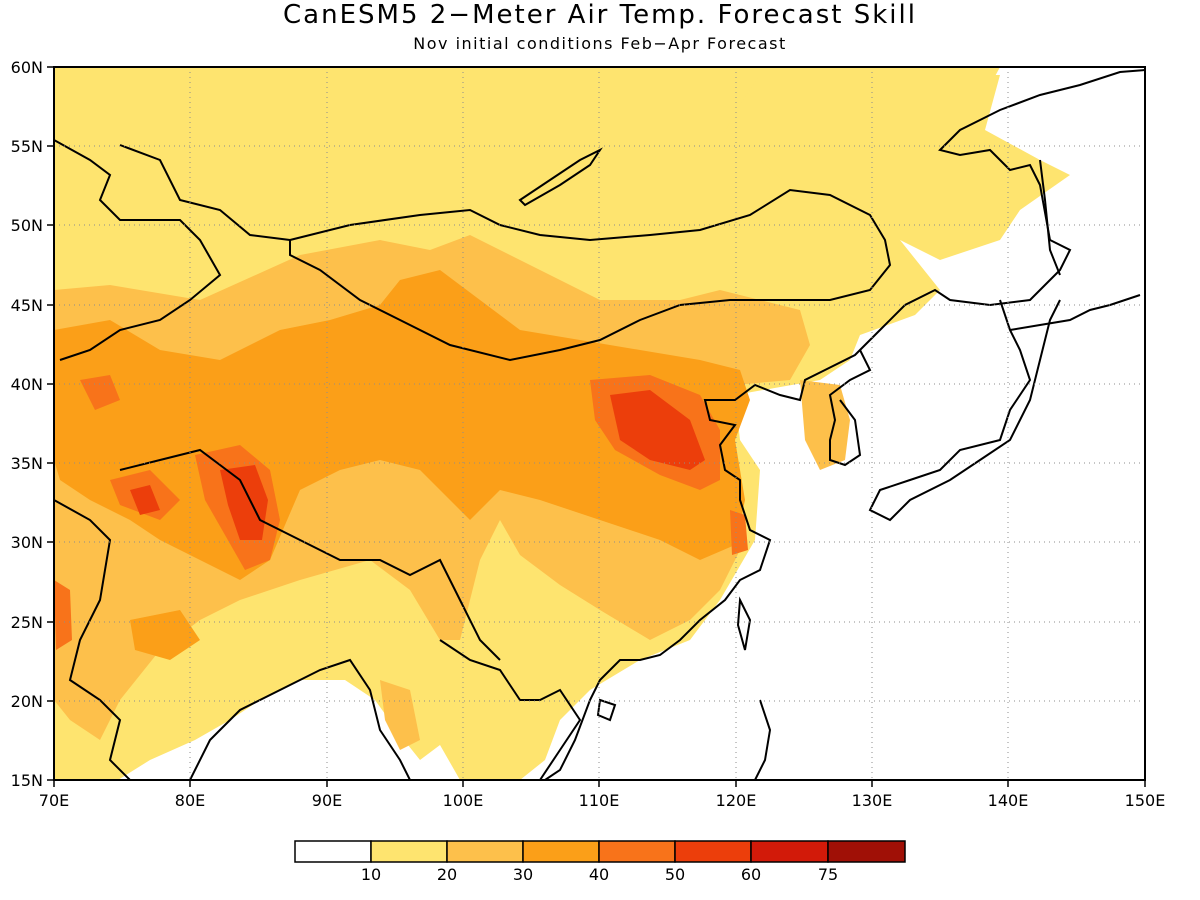  What do you see at coordinates (27, 542) in the screenshot?
I see `lat-tick-label: 30N` at bounding box center [27, 542].